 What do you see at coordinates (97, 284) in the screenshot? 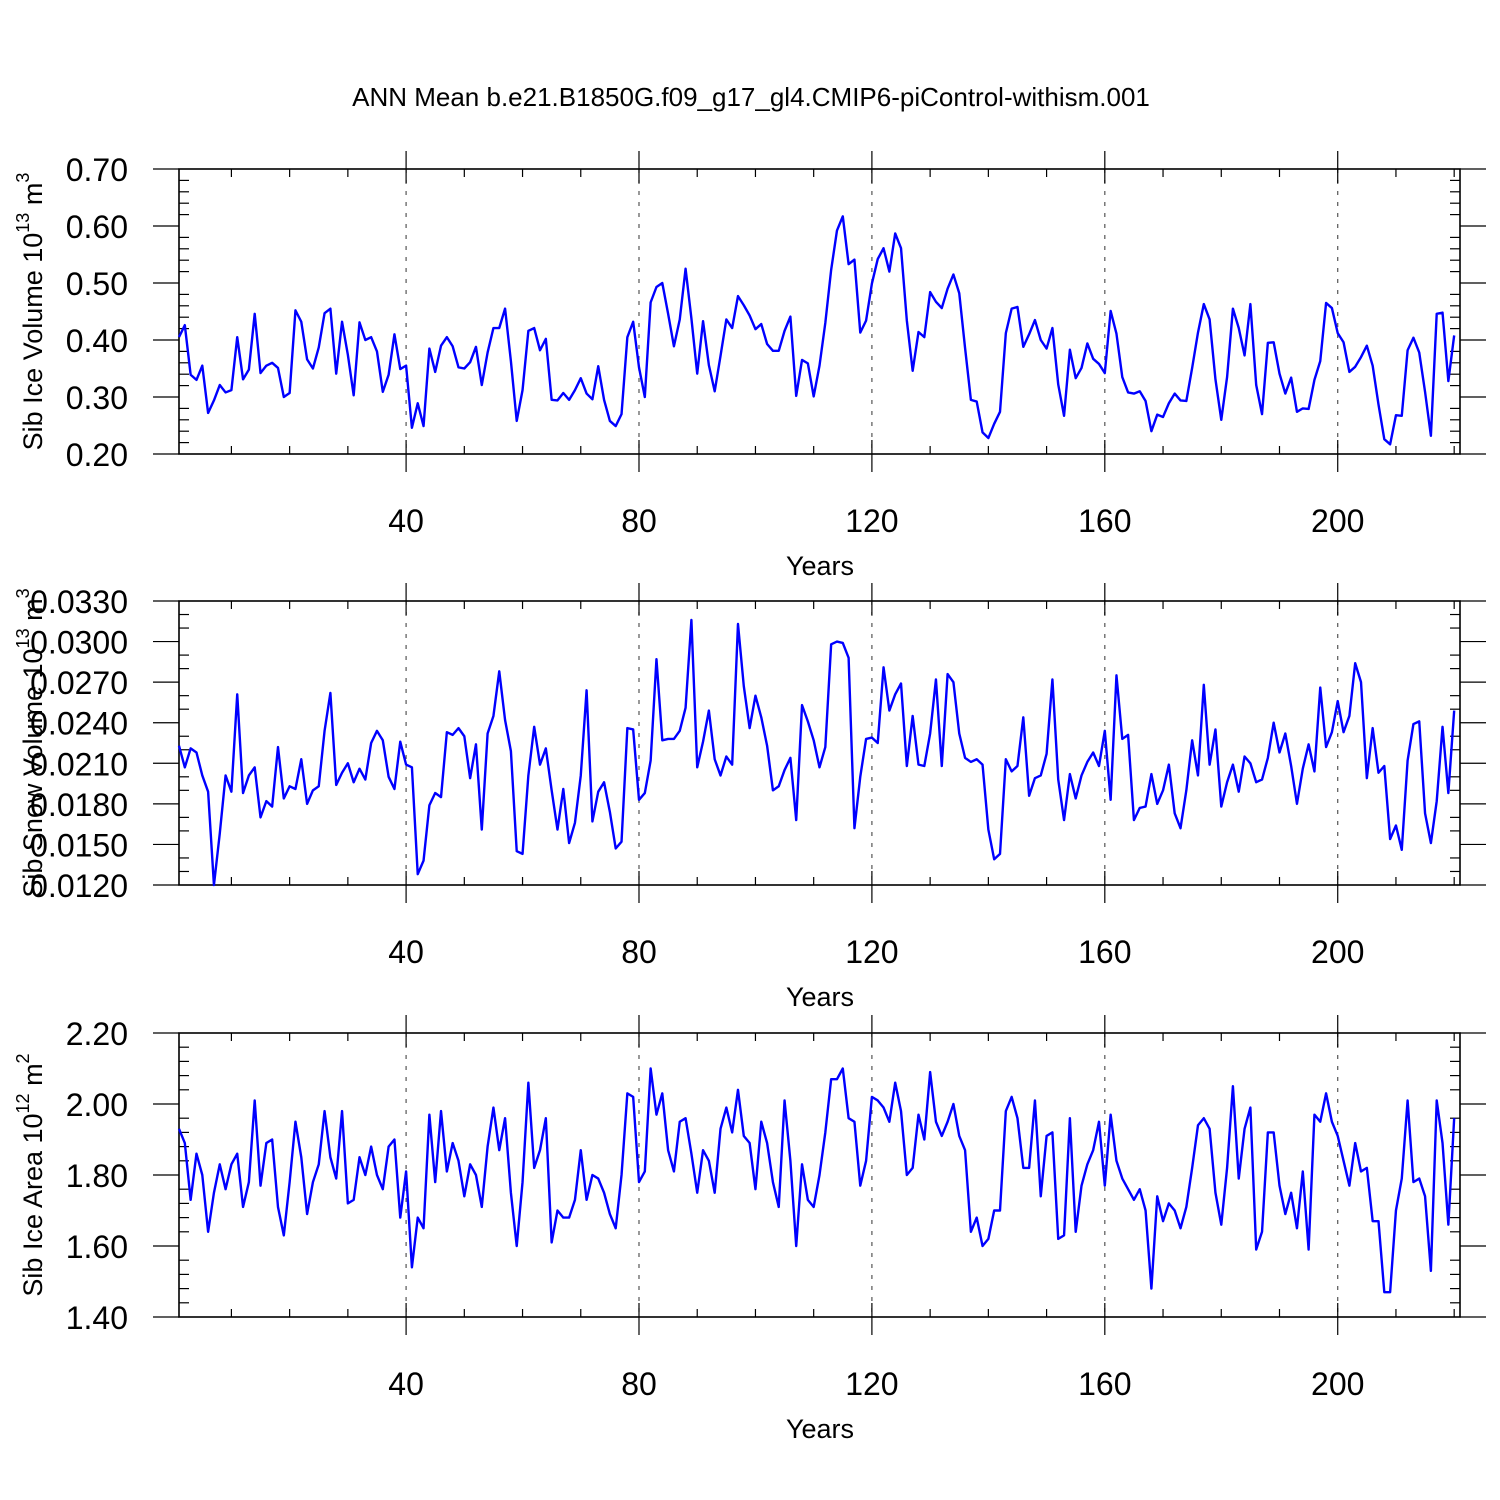
I see `y-tick-label: 0.50` at bounding box center [97, 284].